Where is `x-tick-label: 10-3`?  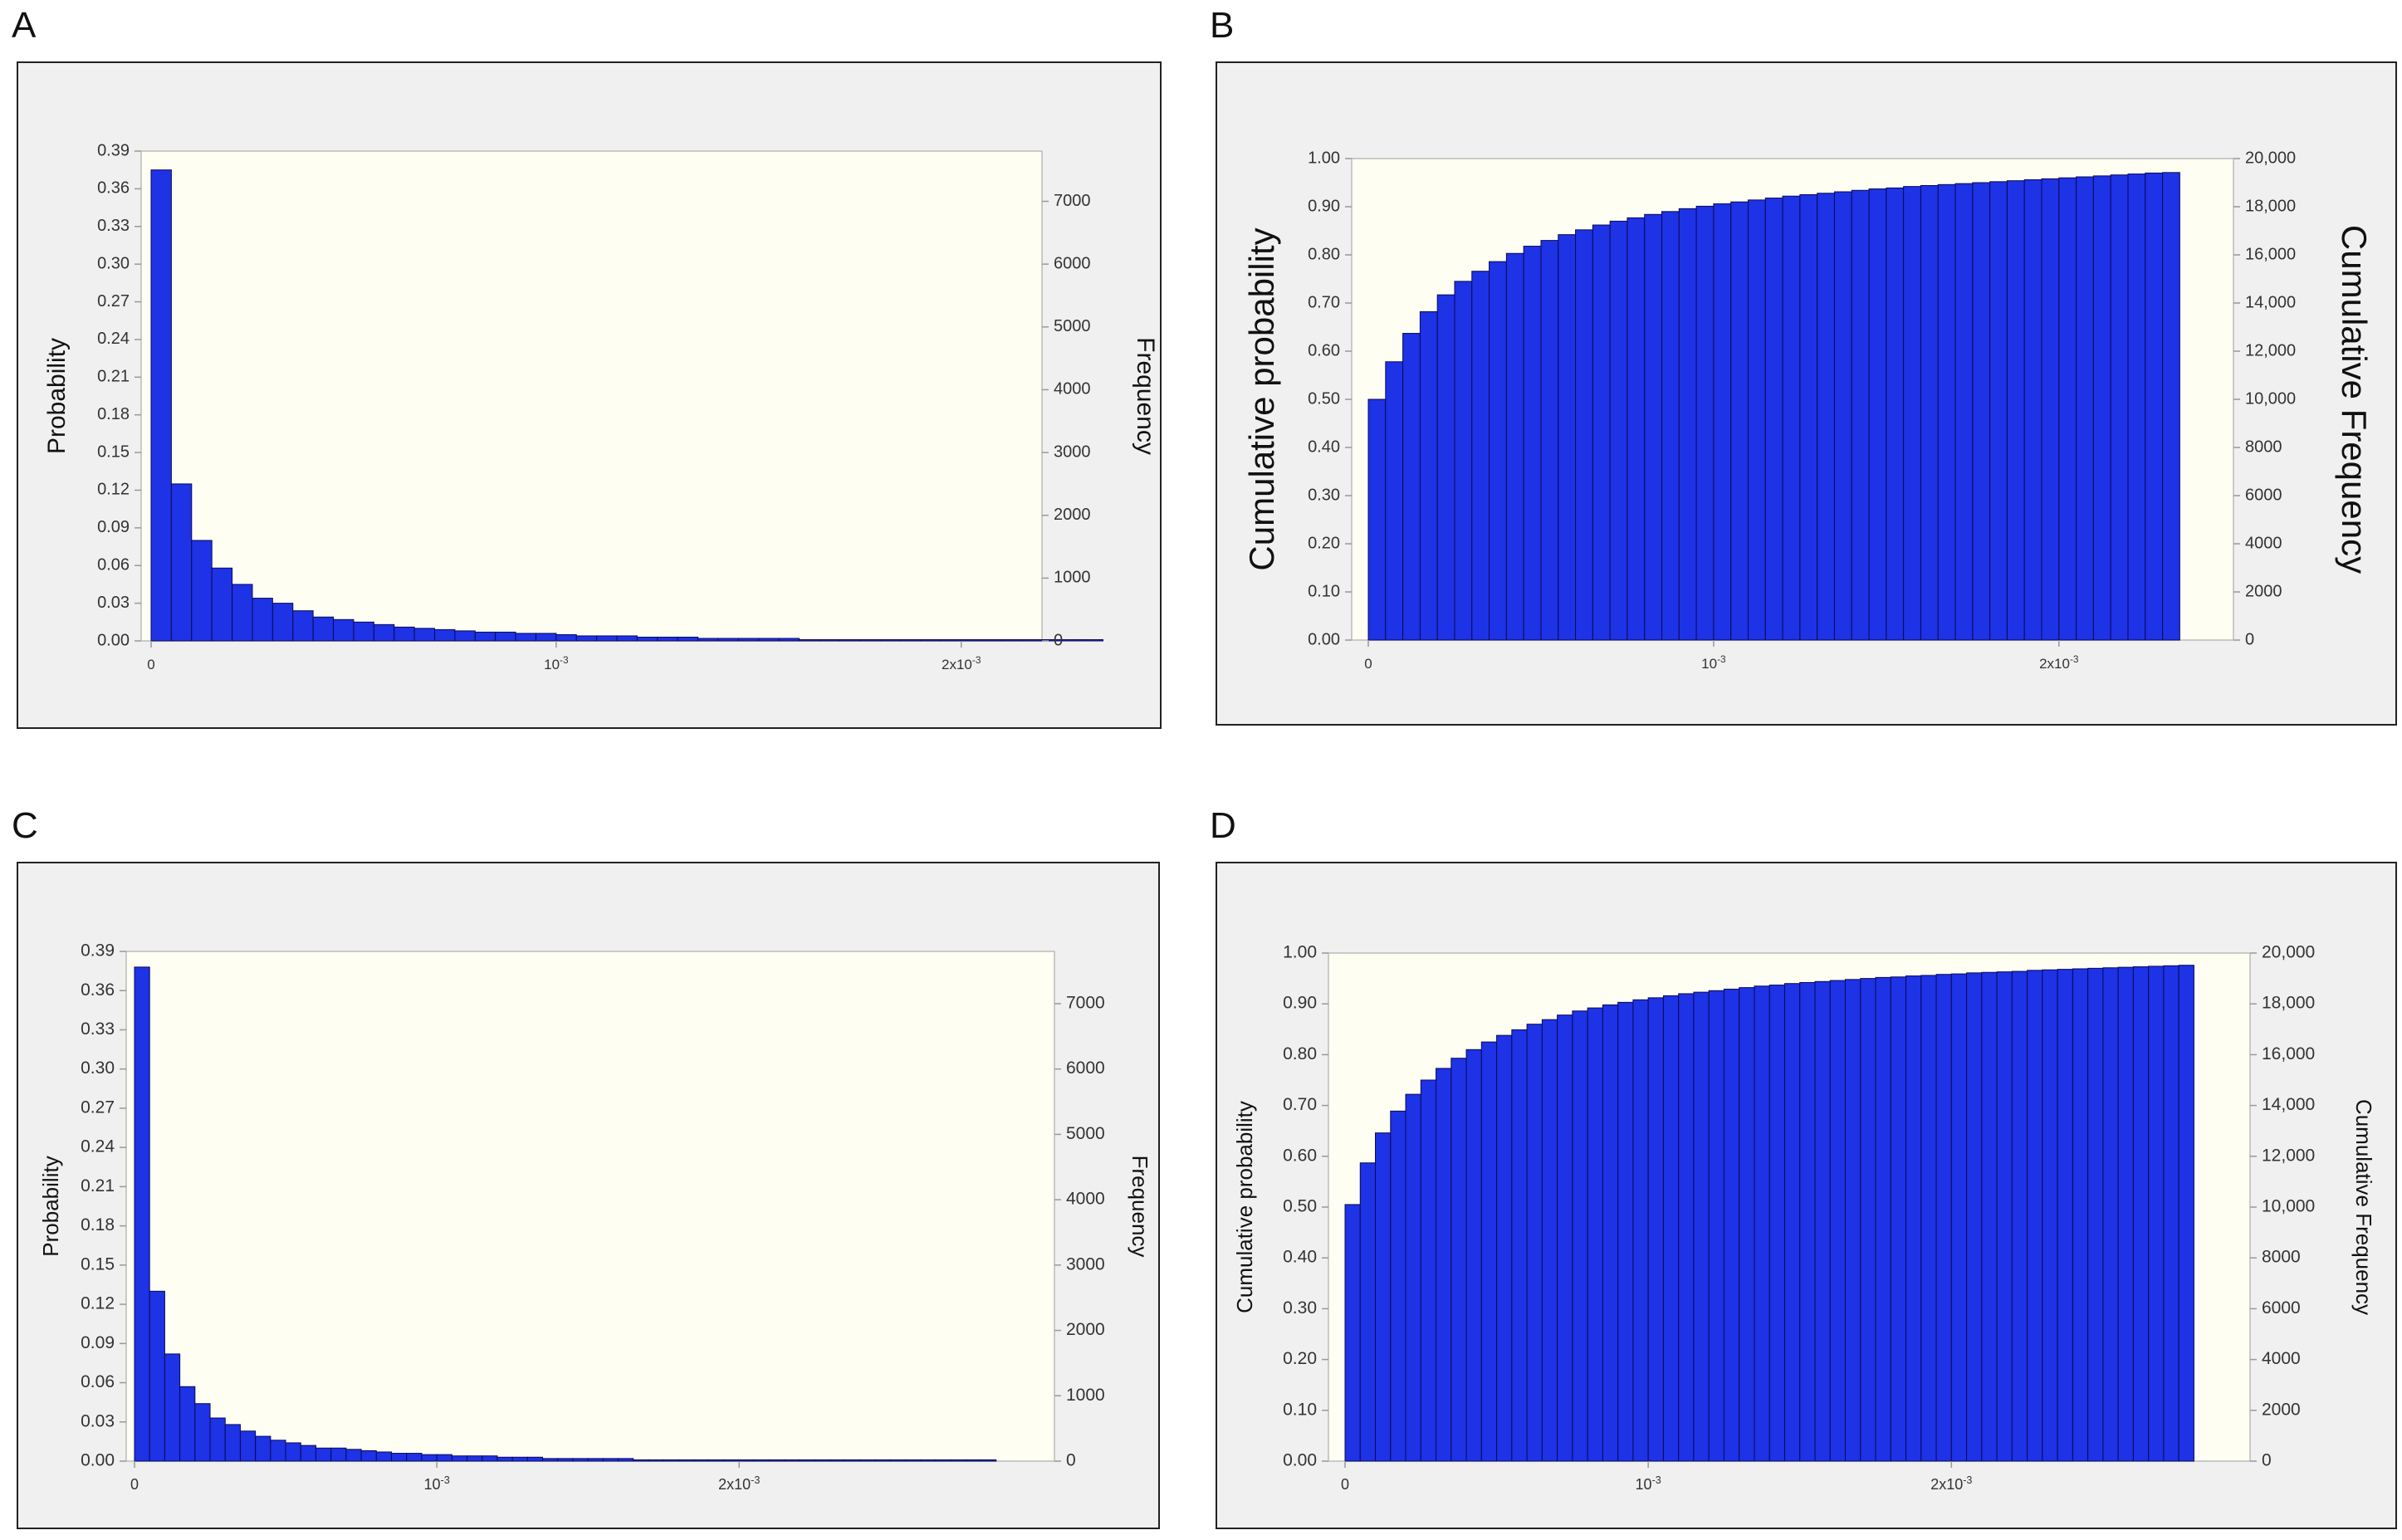
x-tick-label: 10-3 is located at coordinates (556, 663).